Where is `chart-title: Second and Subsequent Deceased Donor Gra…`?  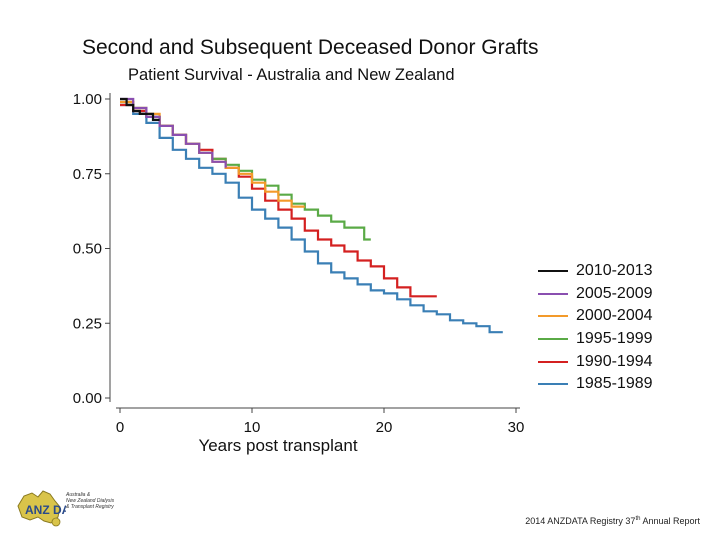
chart-title: Second and Subsequent Deceased Donor Gra… is located at coordinates (310, 47).